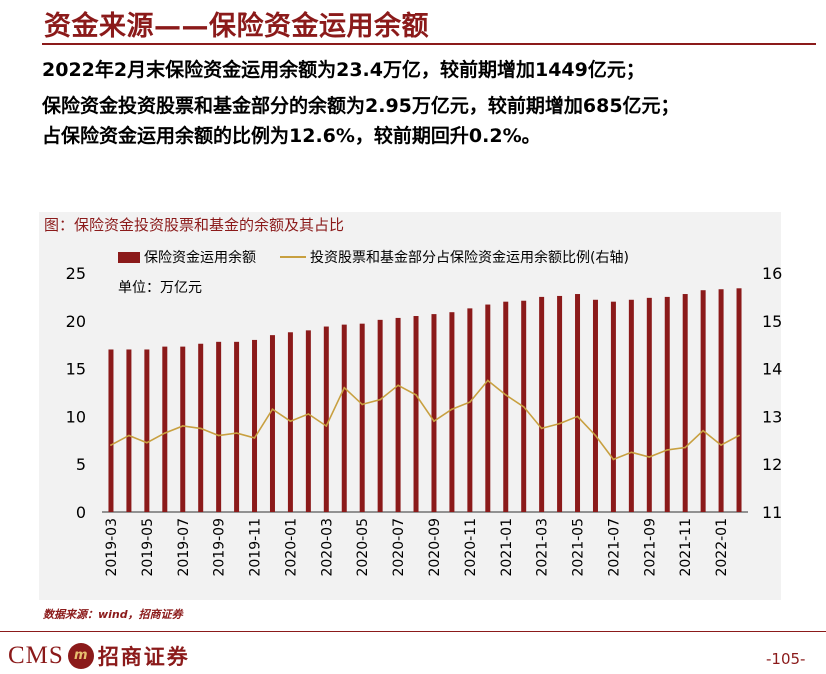  I want to click on logo-text: CMS, so click(36, 655).